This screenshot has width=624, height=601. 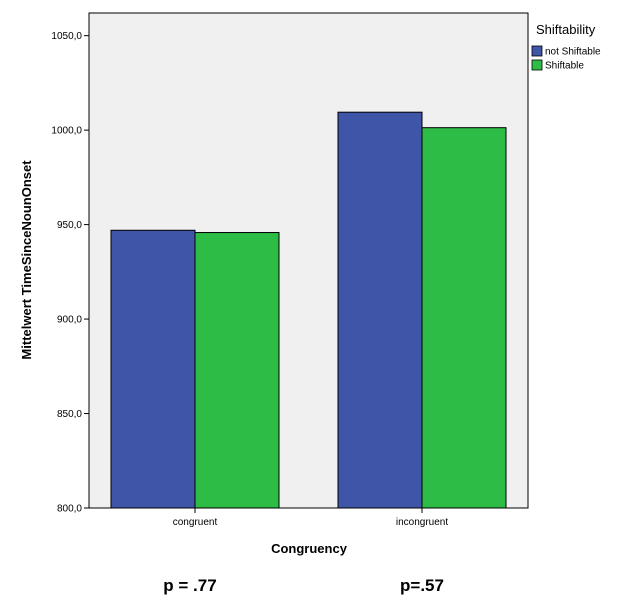 What do you see at coordinates (66, 36) in the screenshot?
I see `y-tick-label: 1050,0` at bounding box center [66, 36].